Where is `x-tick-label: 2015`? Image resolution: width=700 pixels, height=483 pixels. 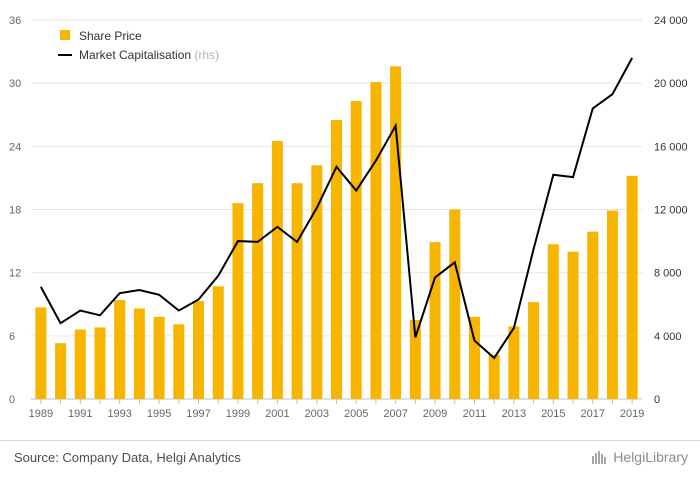
x-tick-label: 2015 is located at coordinates (553, 414).